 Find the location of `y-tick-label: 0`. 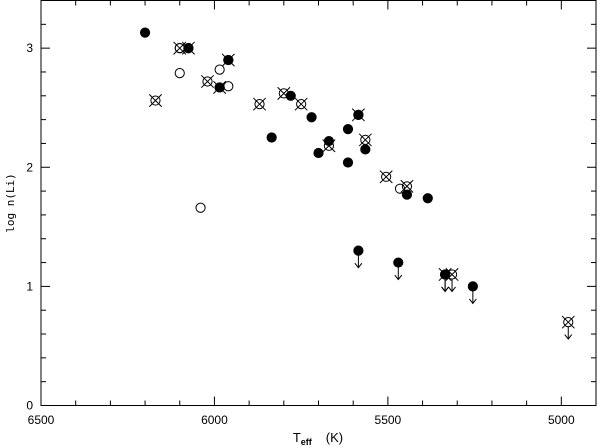

y-tick-label: 0 is located at coordinates (29, 406).